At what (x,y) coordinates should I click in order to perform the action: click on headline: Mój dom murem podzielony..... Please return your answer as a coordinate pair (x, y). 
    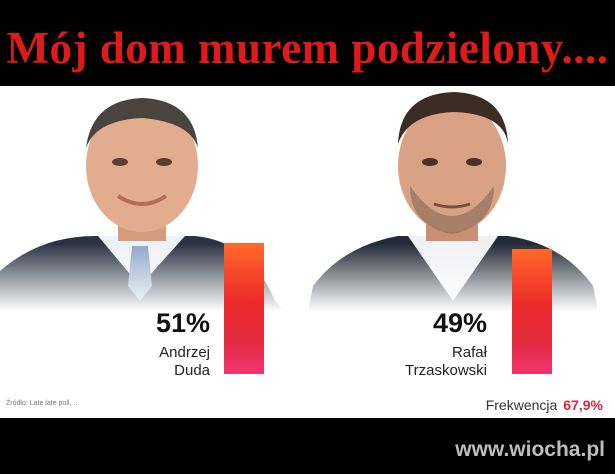
    Looking at the image, I should click on (307, 48).